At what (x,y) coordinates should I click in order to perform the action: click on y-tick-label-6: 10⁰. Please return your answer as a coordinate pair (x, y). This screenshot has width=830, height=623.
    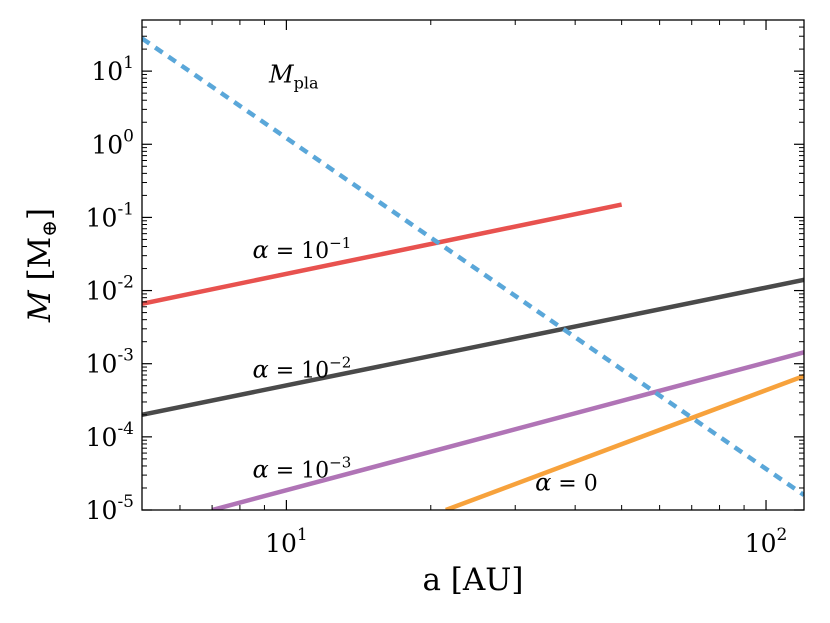
    Looking at the image, I should click on (112, 142).